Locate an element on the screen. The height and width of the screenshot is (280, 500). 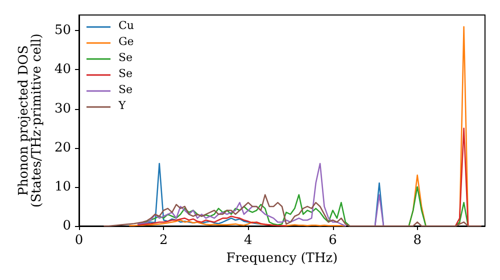
y-tick-label: 10 is located at coordinates (62, 186).